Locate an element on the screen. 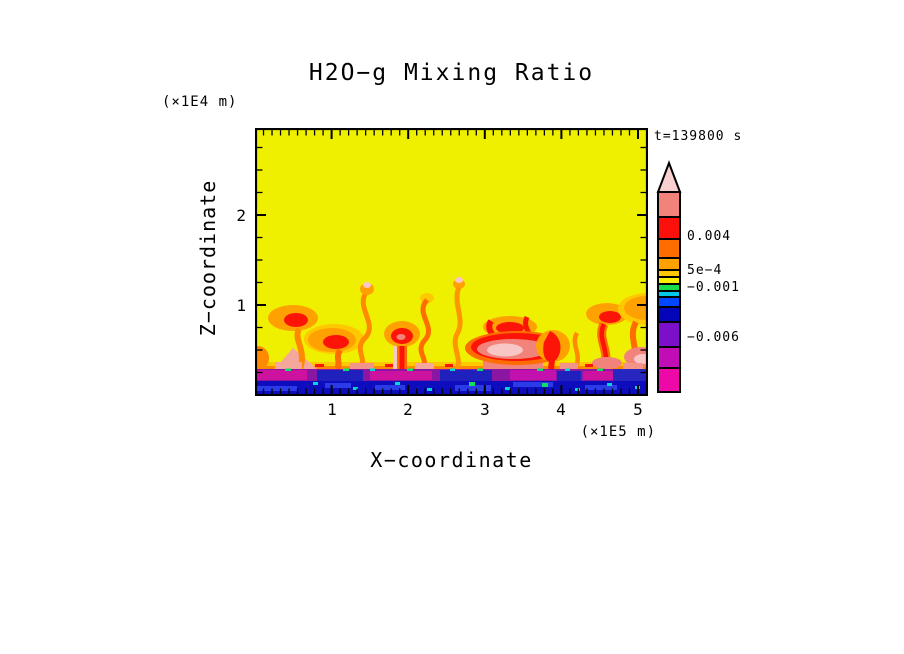 Image resolution: width=904 pixels, height=654 pixels. colorbar-segments is located at coordinates (669, 292).